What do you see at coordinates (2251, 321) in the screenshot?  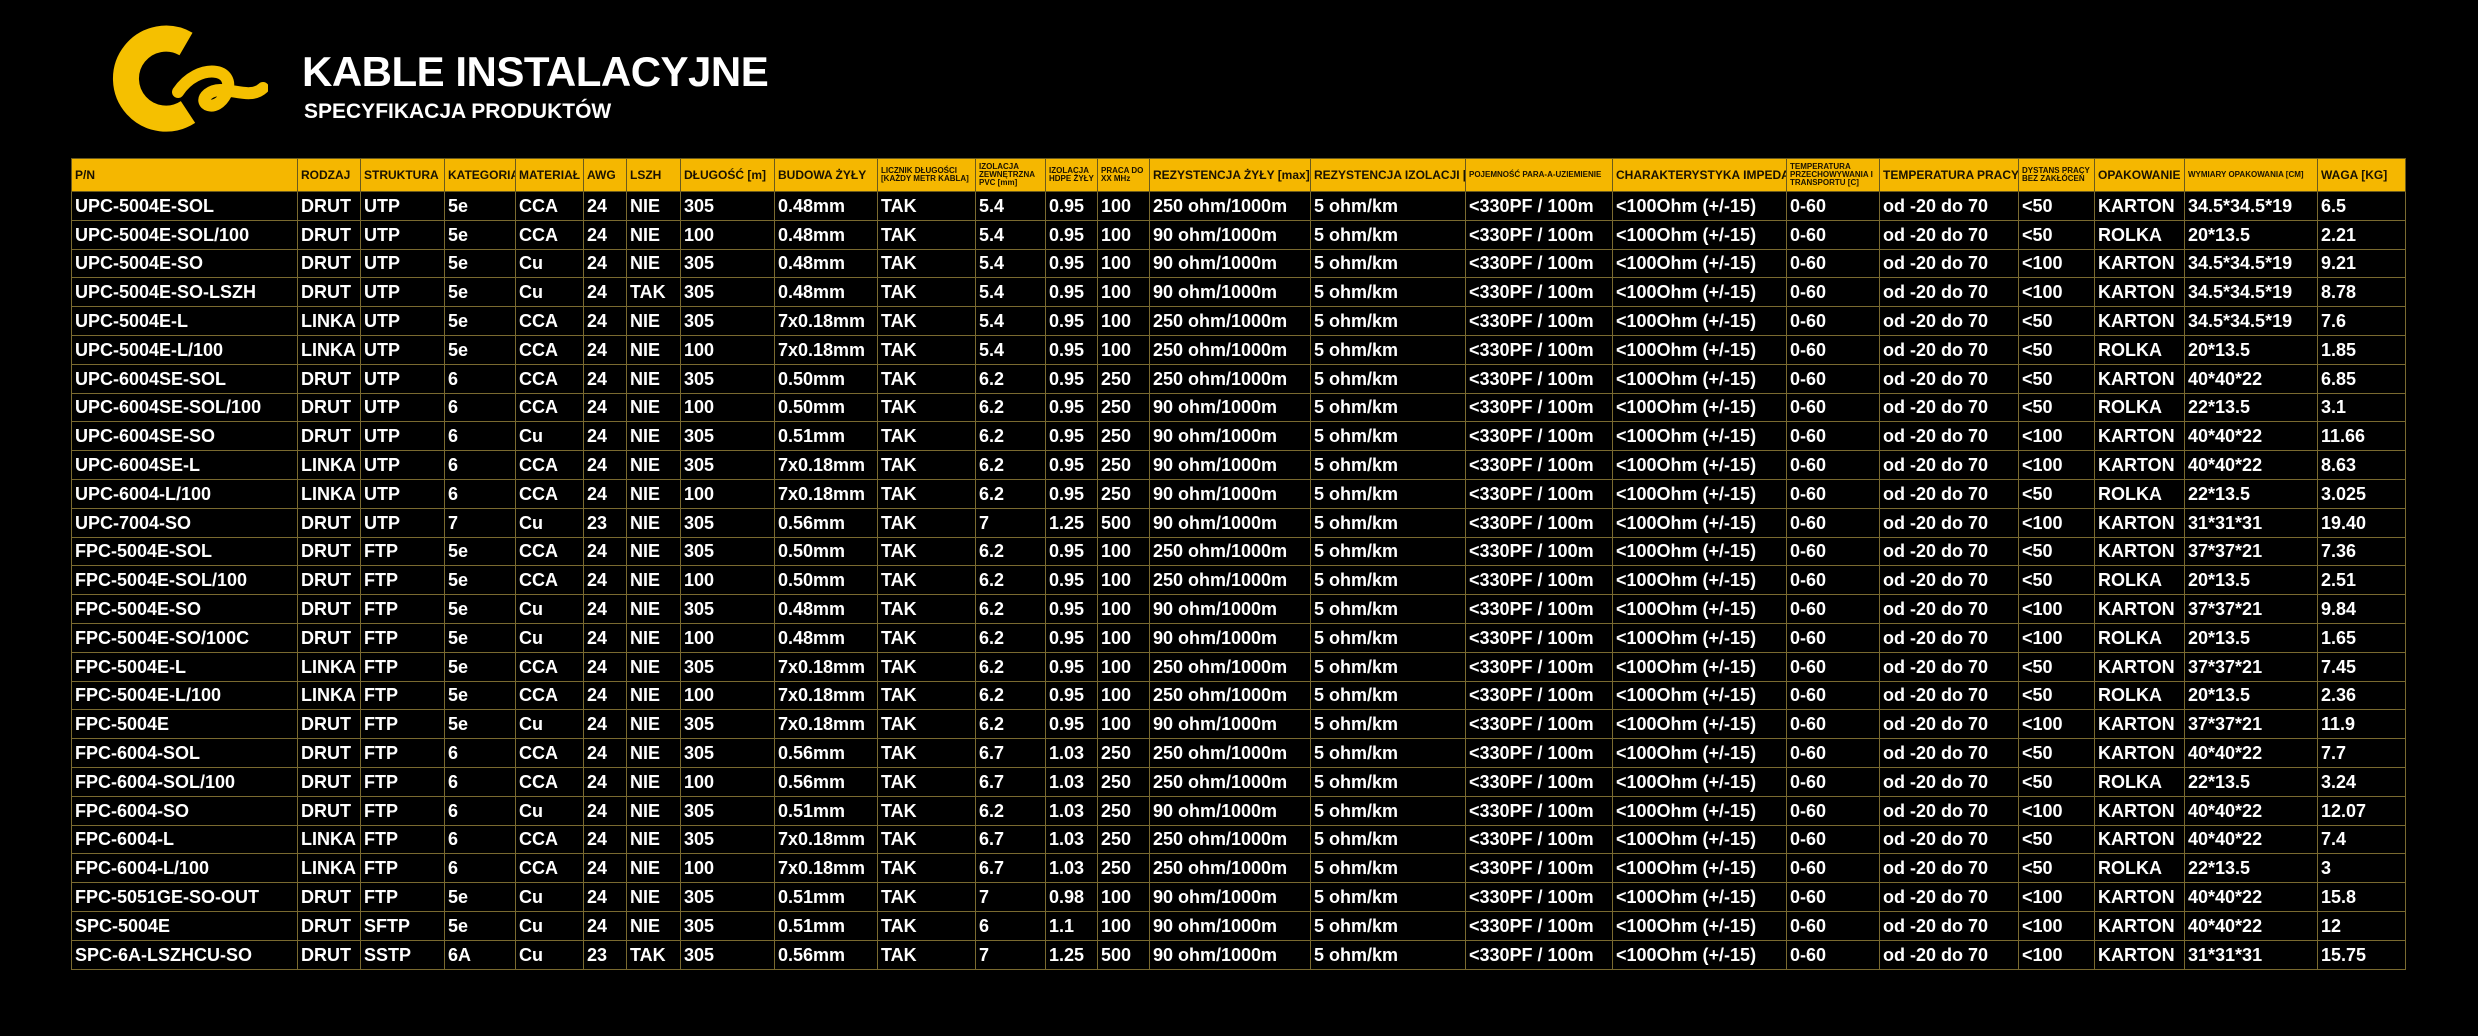 I see `table-cell: 34.5*34.5*19` at bounding box center [2251, 321].